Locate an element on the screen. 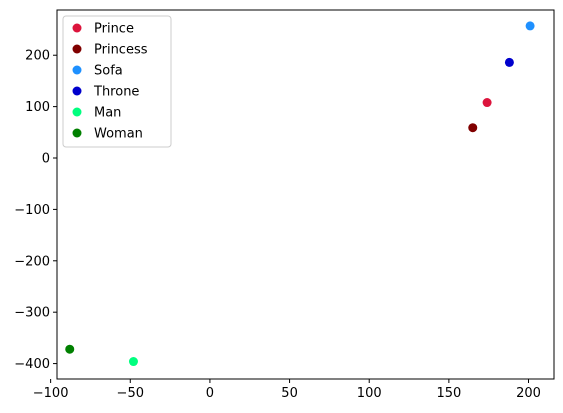 The image size is (563, 413). x-tick-label: 100 is located at coordinates (369, 393).